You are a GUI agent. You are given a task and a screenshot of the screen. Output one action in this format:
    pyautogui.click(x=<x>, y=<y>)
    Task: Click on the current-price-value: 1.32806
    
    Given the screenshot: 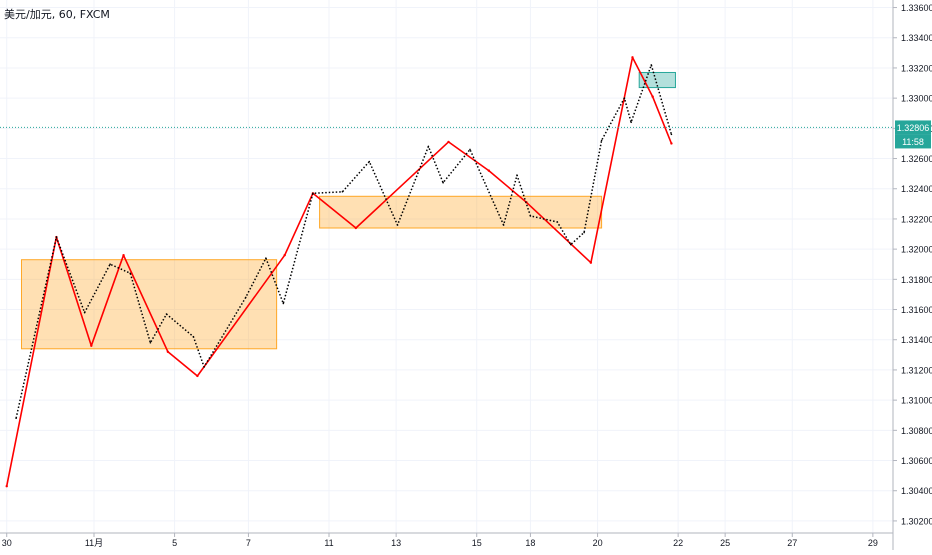 What is the action you would take?
    pyautogui.click(x=913, y=128)
    